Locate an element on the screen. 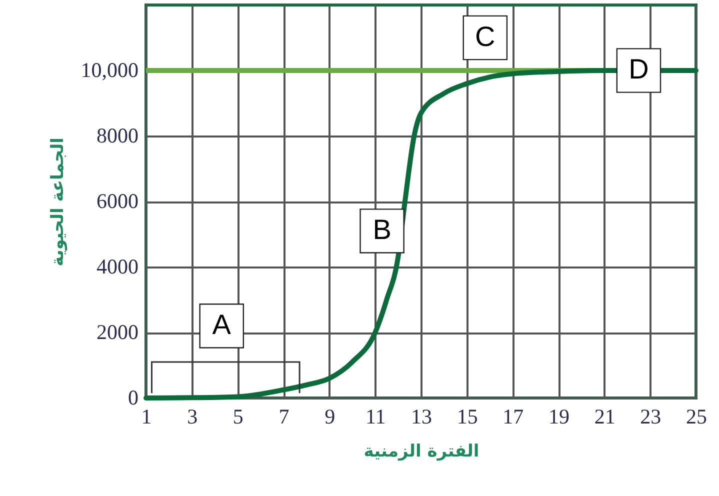 The width and height of the screenshot is (719, 496). x-tick-label: 9 is located at coordinates (330, 416).